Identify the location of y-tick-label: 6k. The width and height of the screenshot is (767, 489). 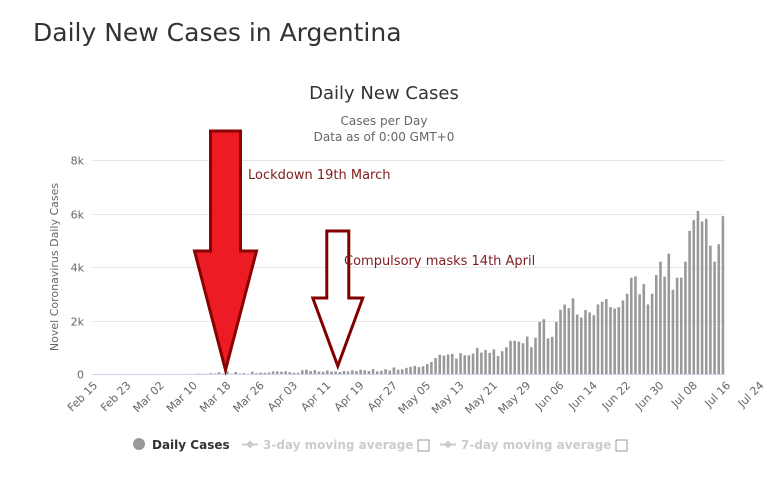
(78, 215).